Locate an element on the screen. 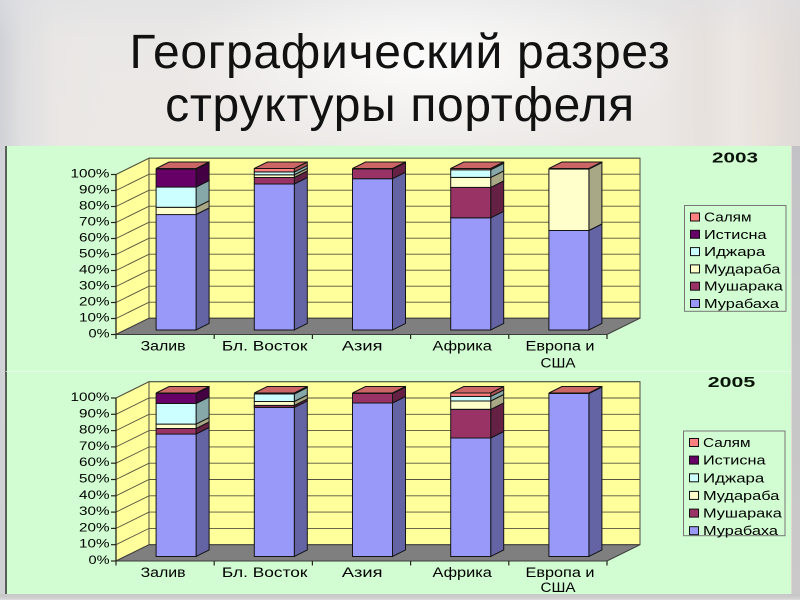  svg-text: 2005 is located at coordinates (732, 383).